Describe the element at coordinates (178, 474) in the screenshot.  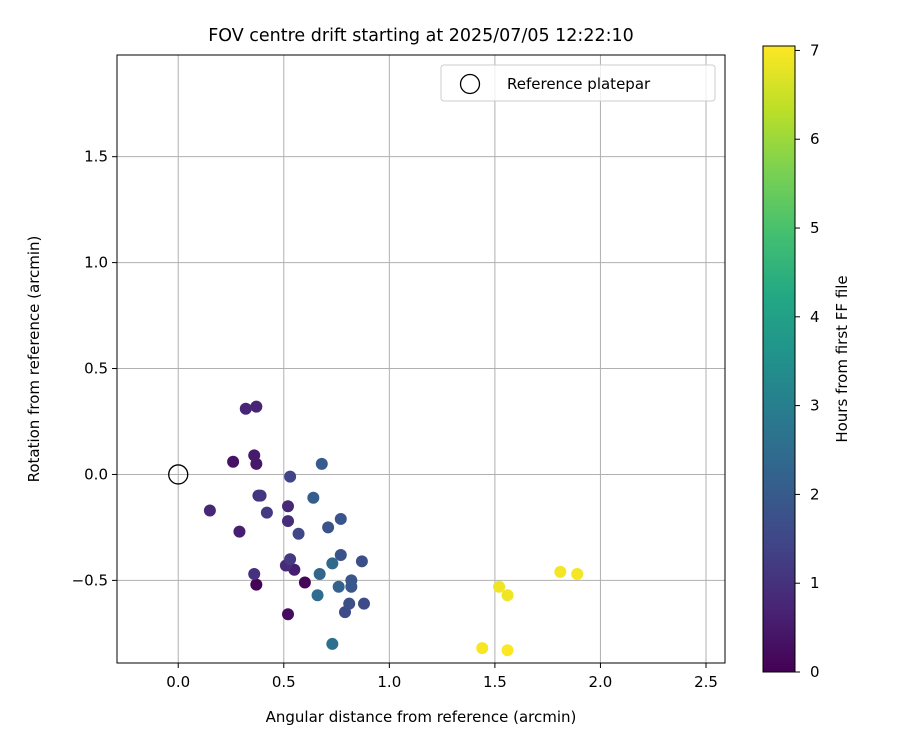
I see `reference-platepar-marker` at that location.